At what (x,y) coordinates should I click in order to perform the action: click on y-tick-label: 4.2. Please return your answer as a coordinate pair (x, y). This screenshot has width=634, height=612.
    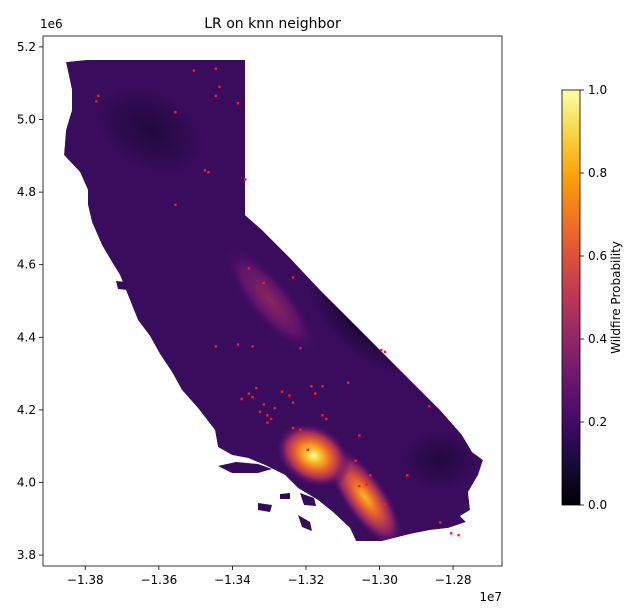
    Looking at the image, I should click on (26, 410).